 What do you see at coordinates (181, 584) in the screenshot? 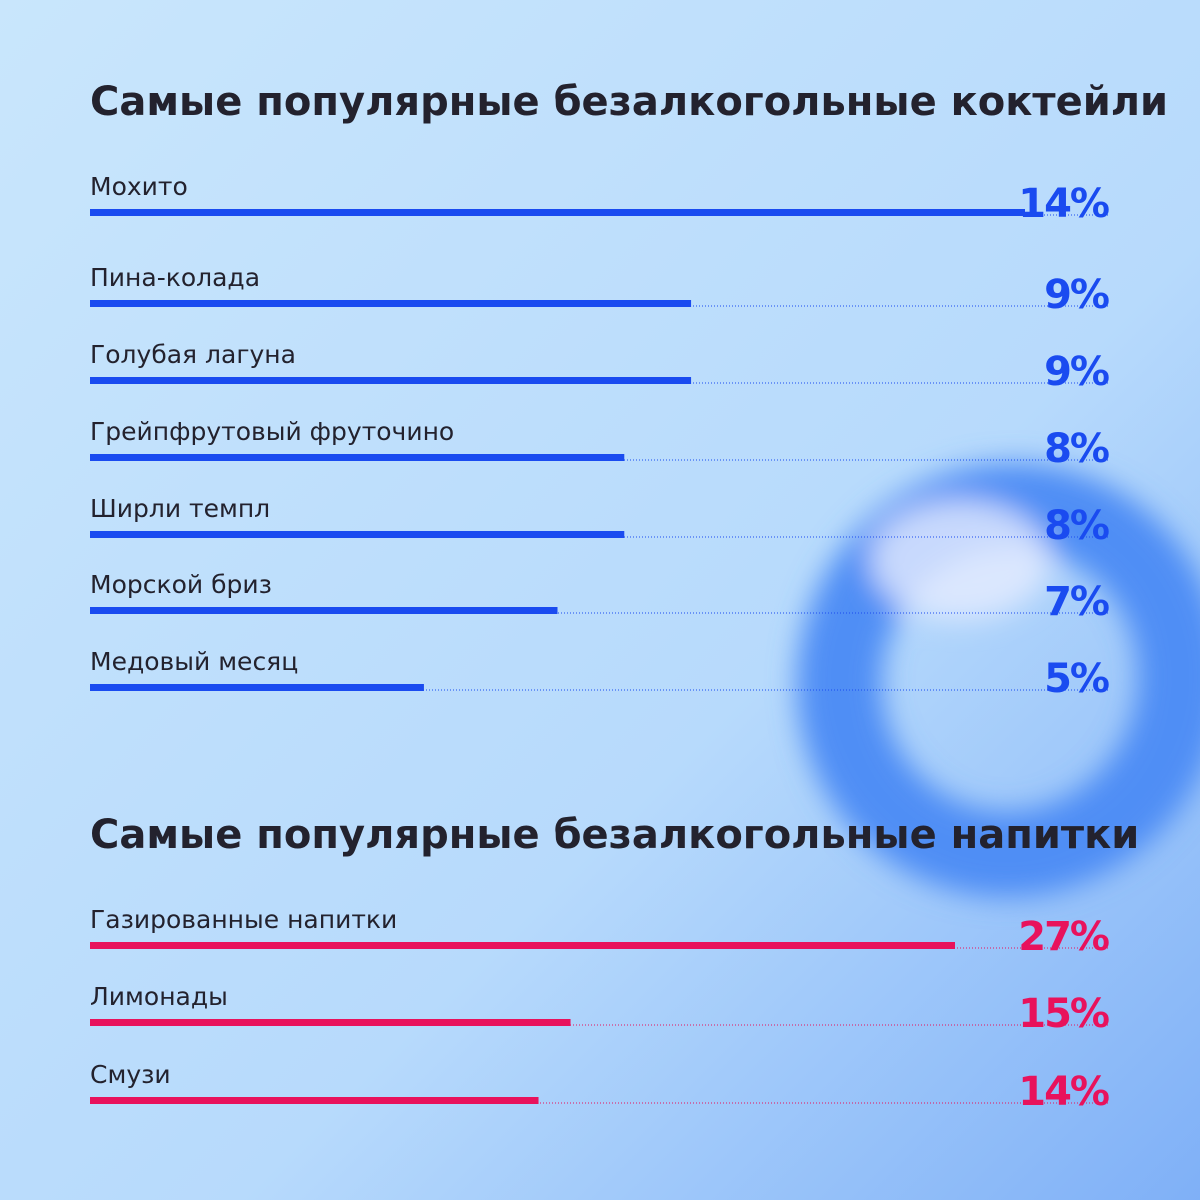
I see `category-label: Морской бриз` at bounding box center [181, 584].